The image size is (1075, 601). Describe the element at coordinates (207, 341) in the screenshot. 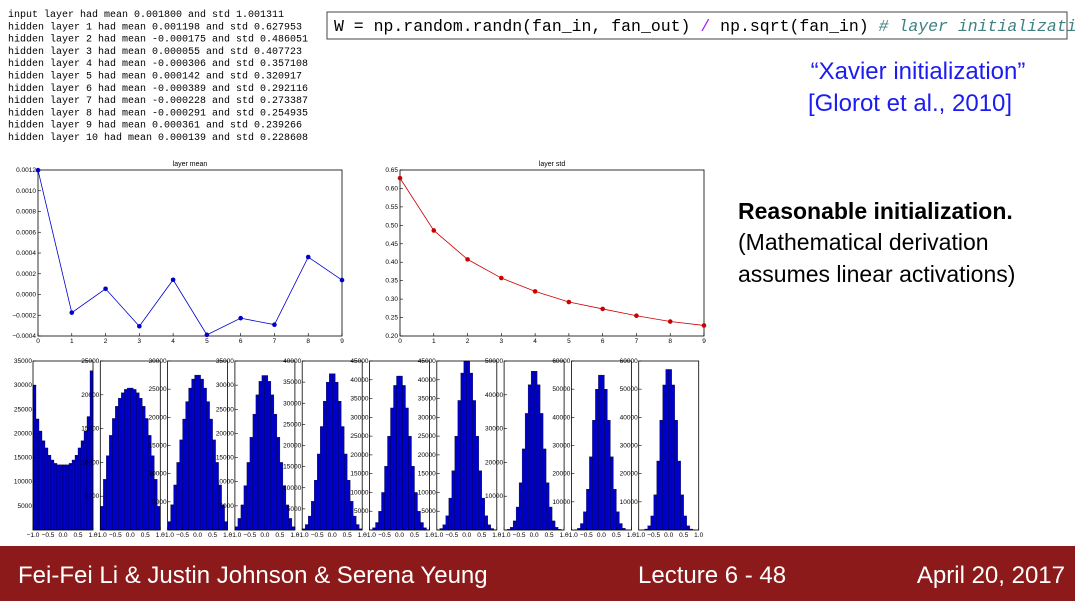

I see `x-tick-label: 5` at that location.